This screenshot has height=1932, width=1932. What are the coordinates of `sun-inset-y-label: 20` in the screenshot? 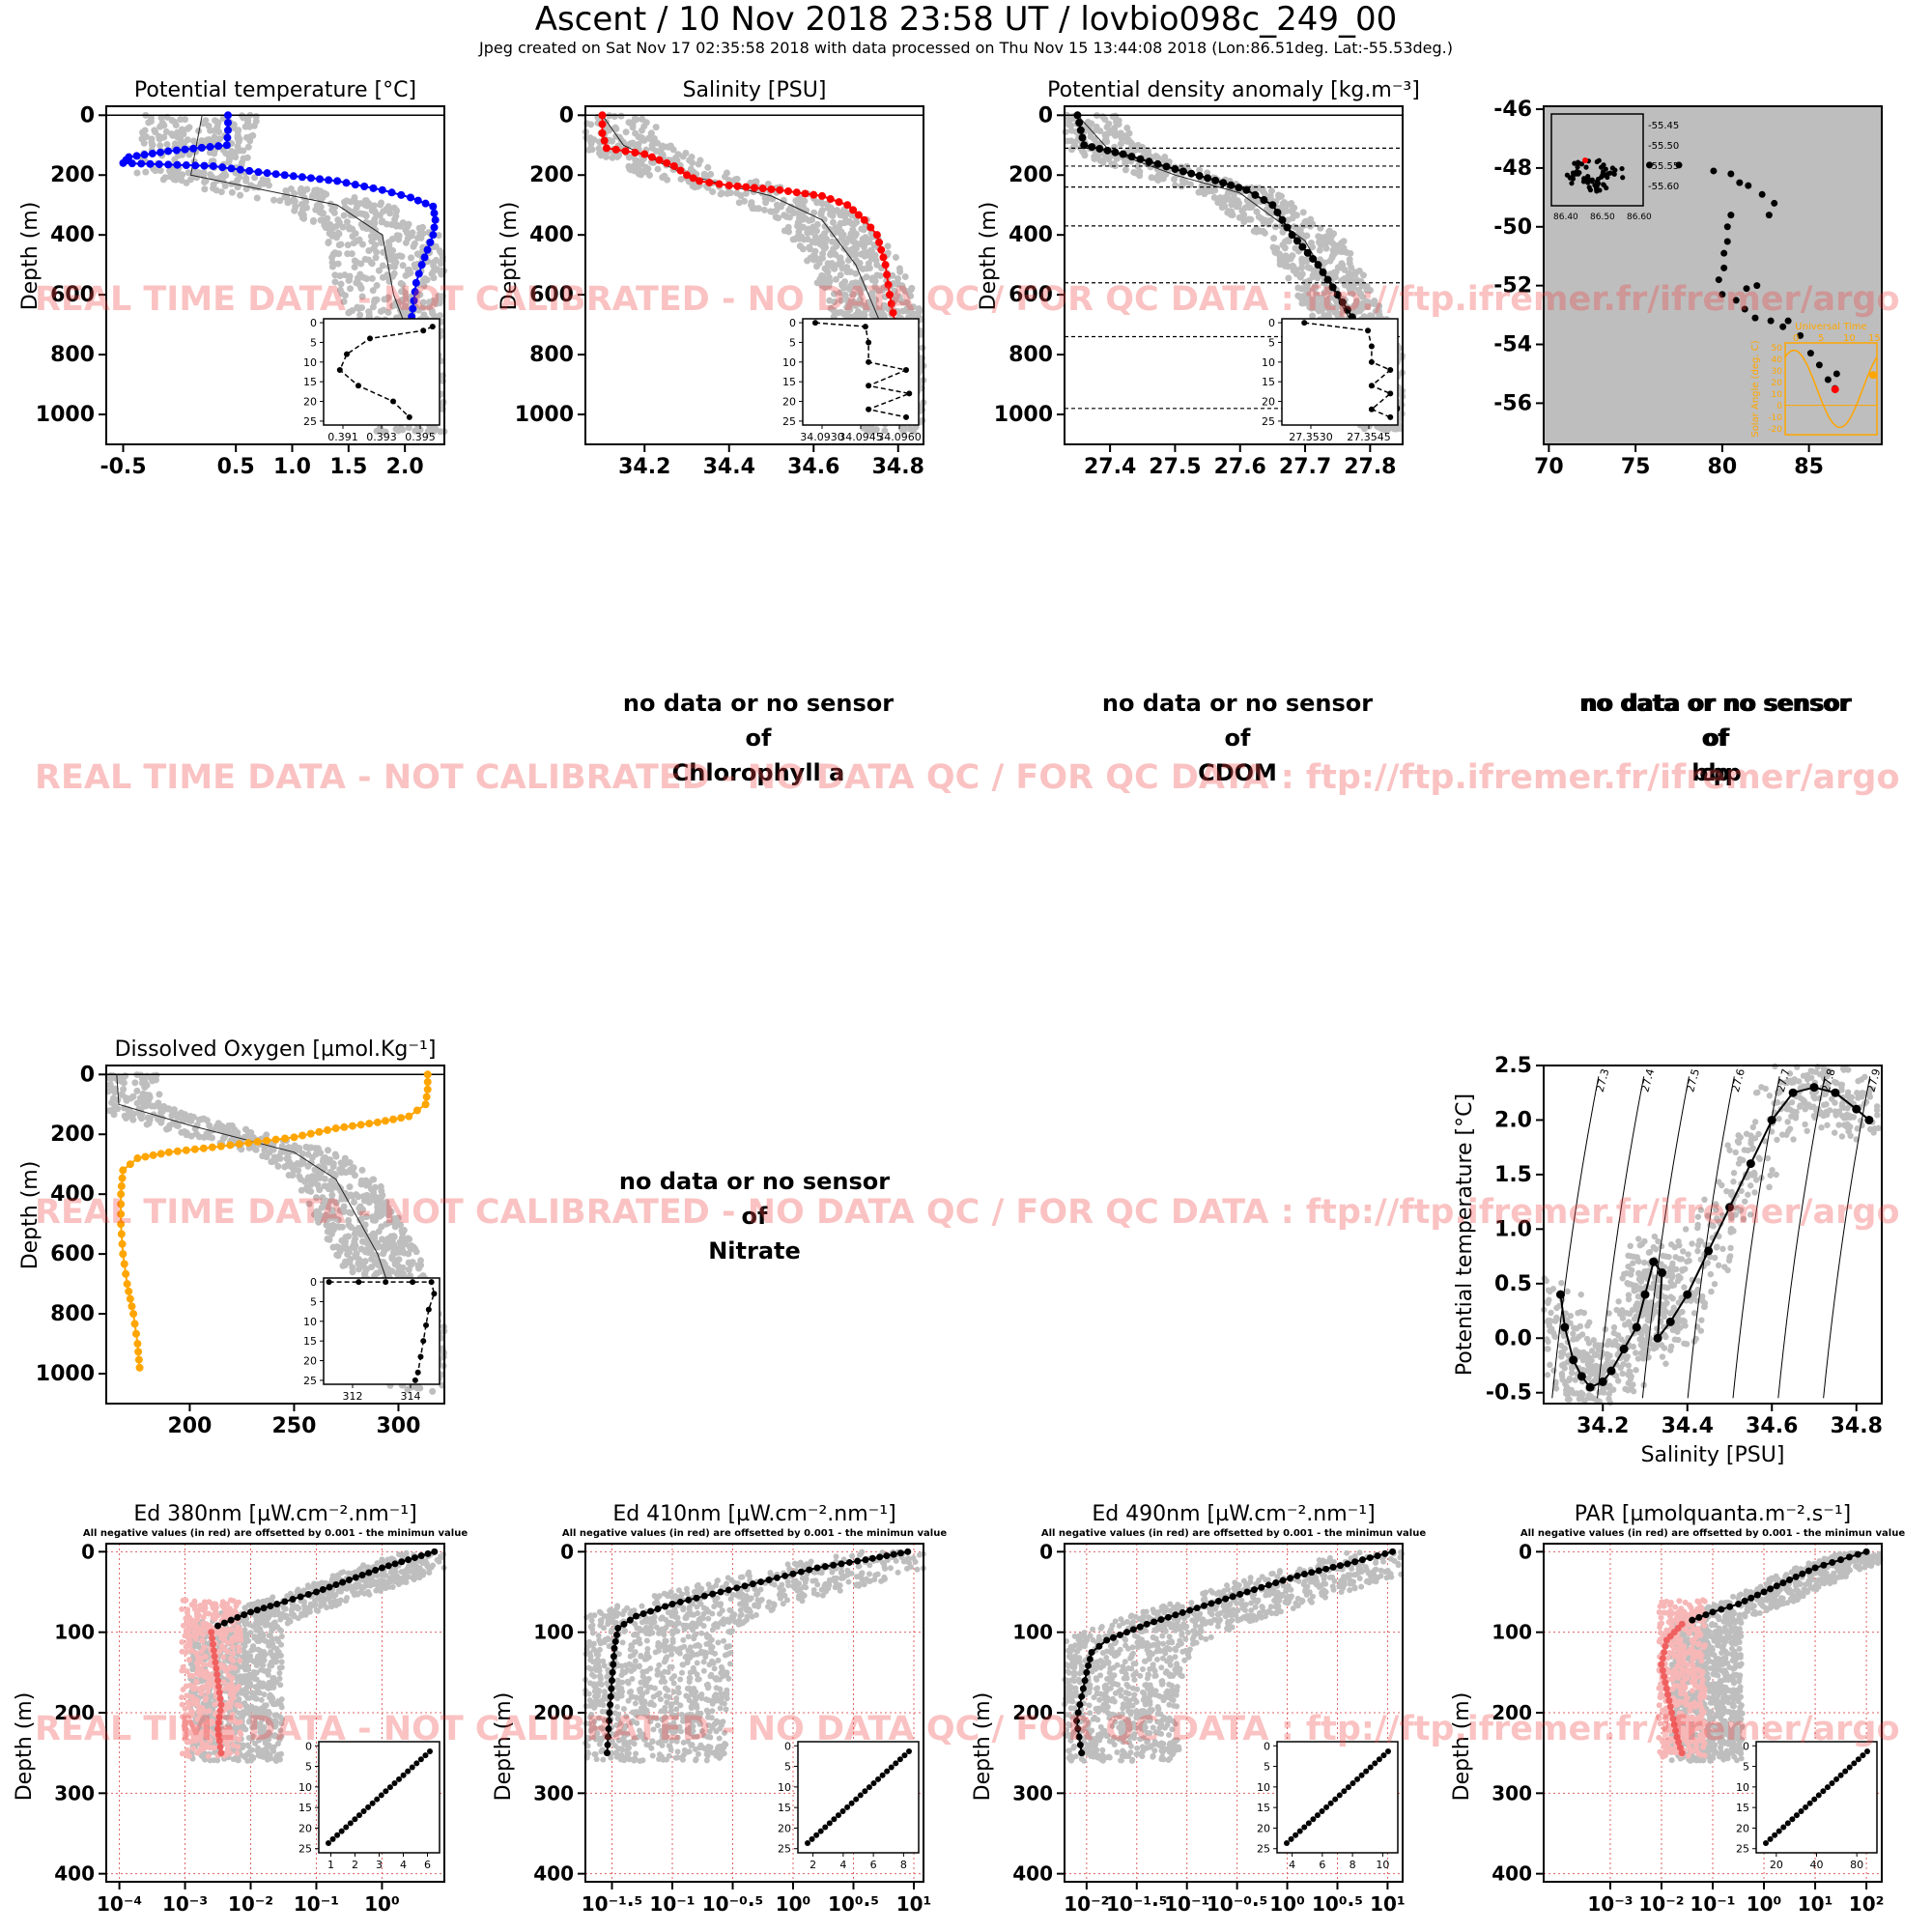 It's located at (1777, 383).